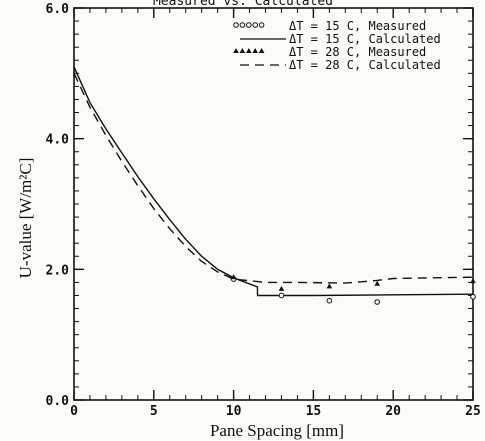  I want to click on legend-label-t-15-c-calculated: ΔT = 15 C, Calculated, so click(365, 39).